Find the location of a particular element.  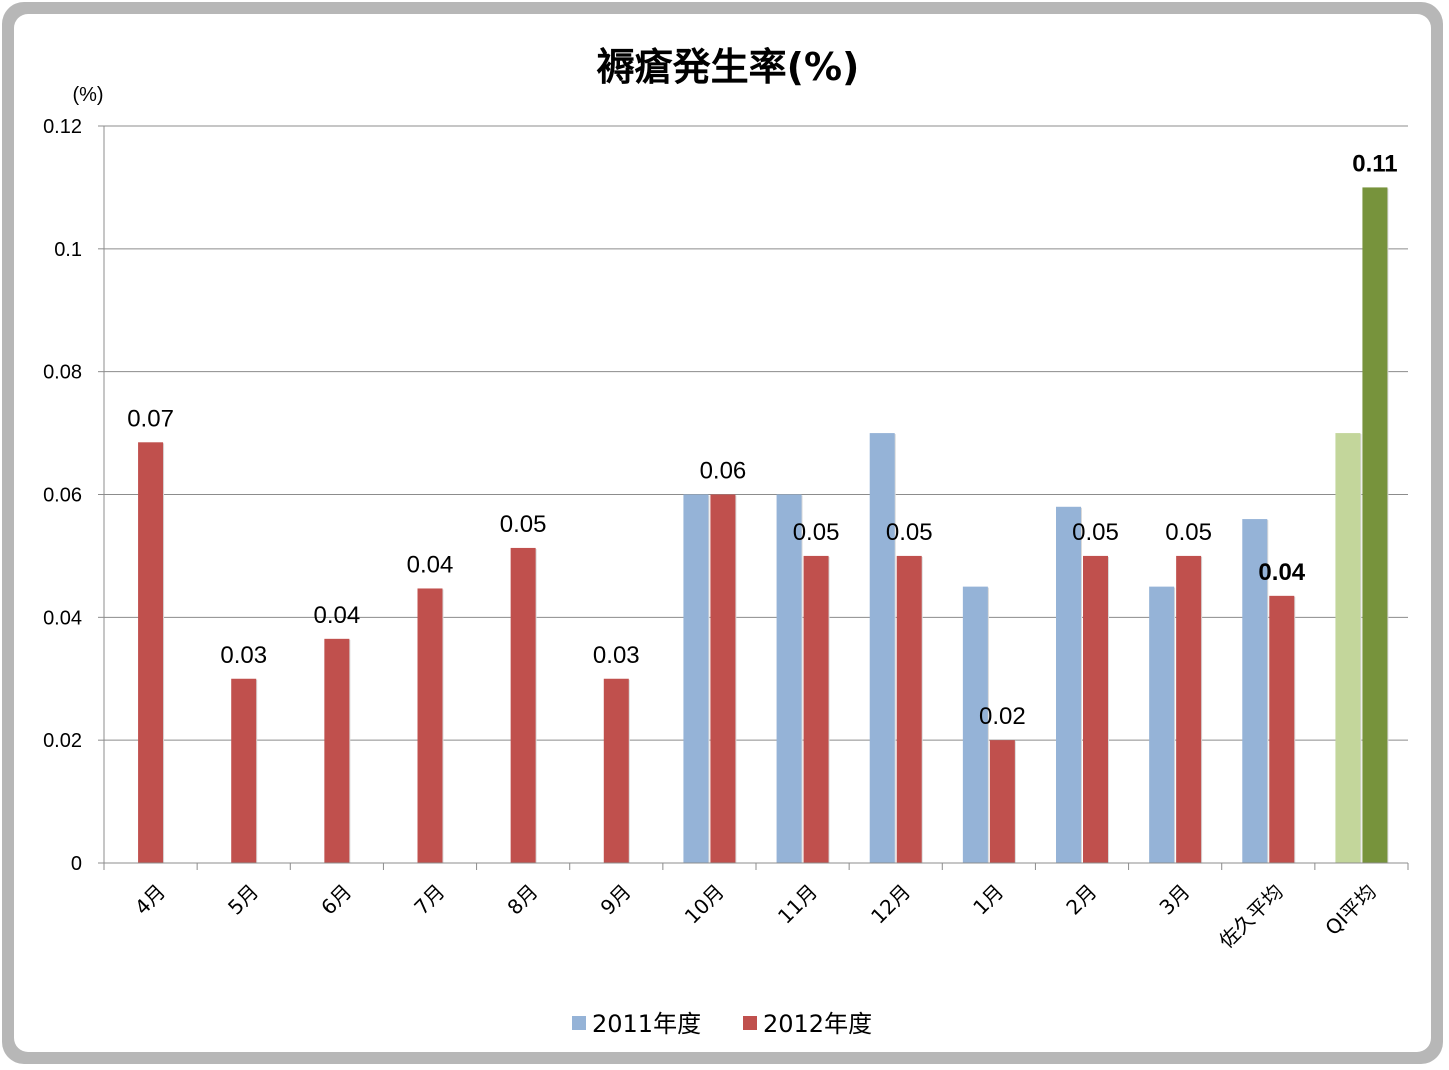

x-tick-label: 7月 is located at coordinates (429, 899).